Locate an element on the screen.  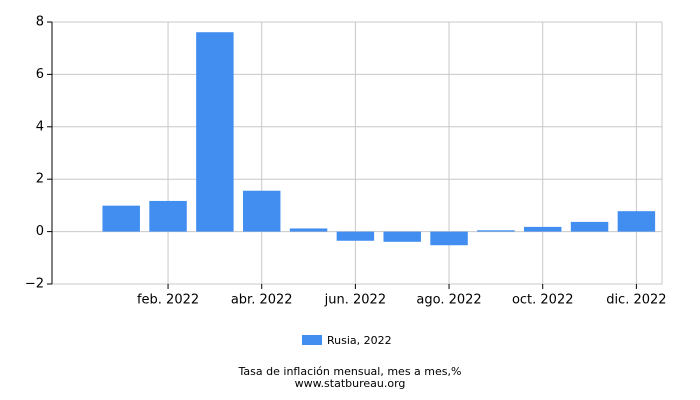
y-tick-label: 0 is located at coordinates (40, 231).